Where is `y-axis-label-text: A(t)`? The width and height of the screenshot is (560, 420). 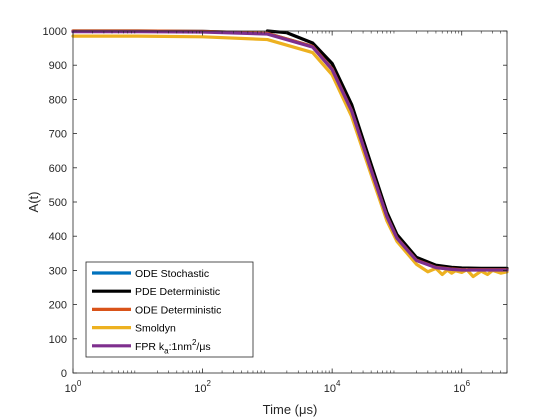
y-axis-label-text: A(t) is located at coordinates (33, 202).